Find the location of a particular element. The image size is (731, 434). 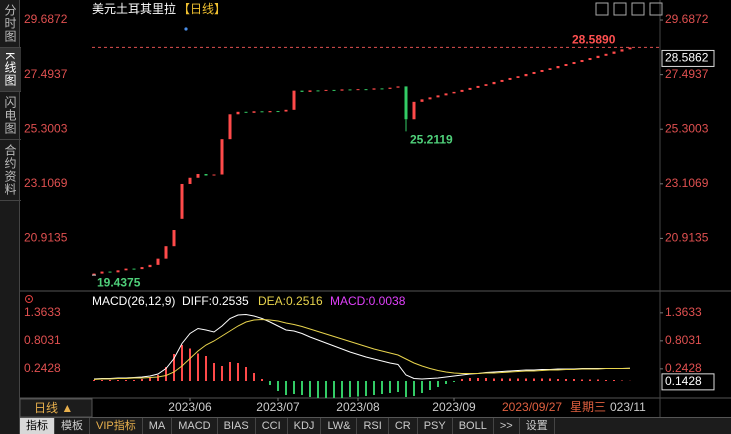

sidebar-tab: K线图 is located at coordinates (10, 70).